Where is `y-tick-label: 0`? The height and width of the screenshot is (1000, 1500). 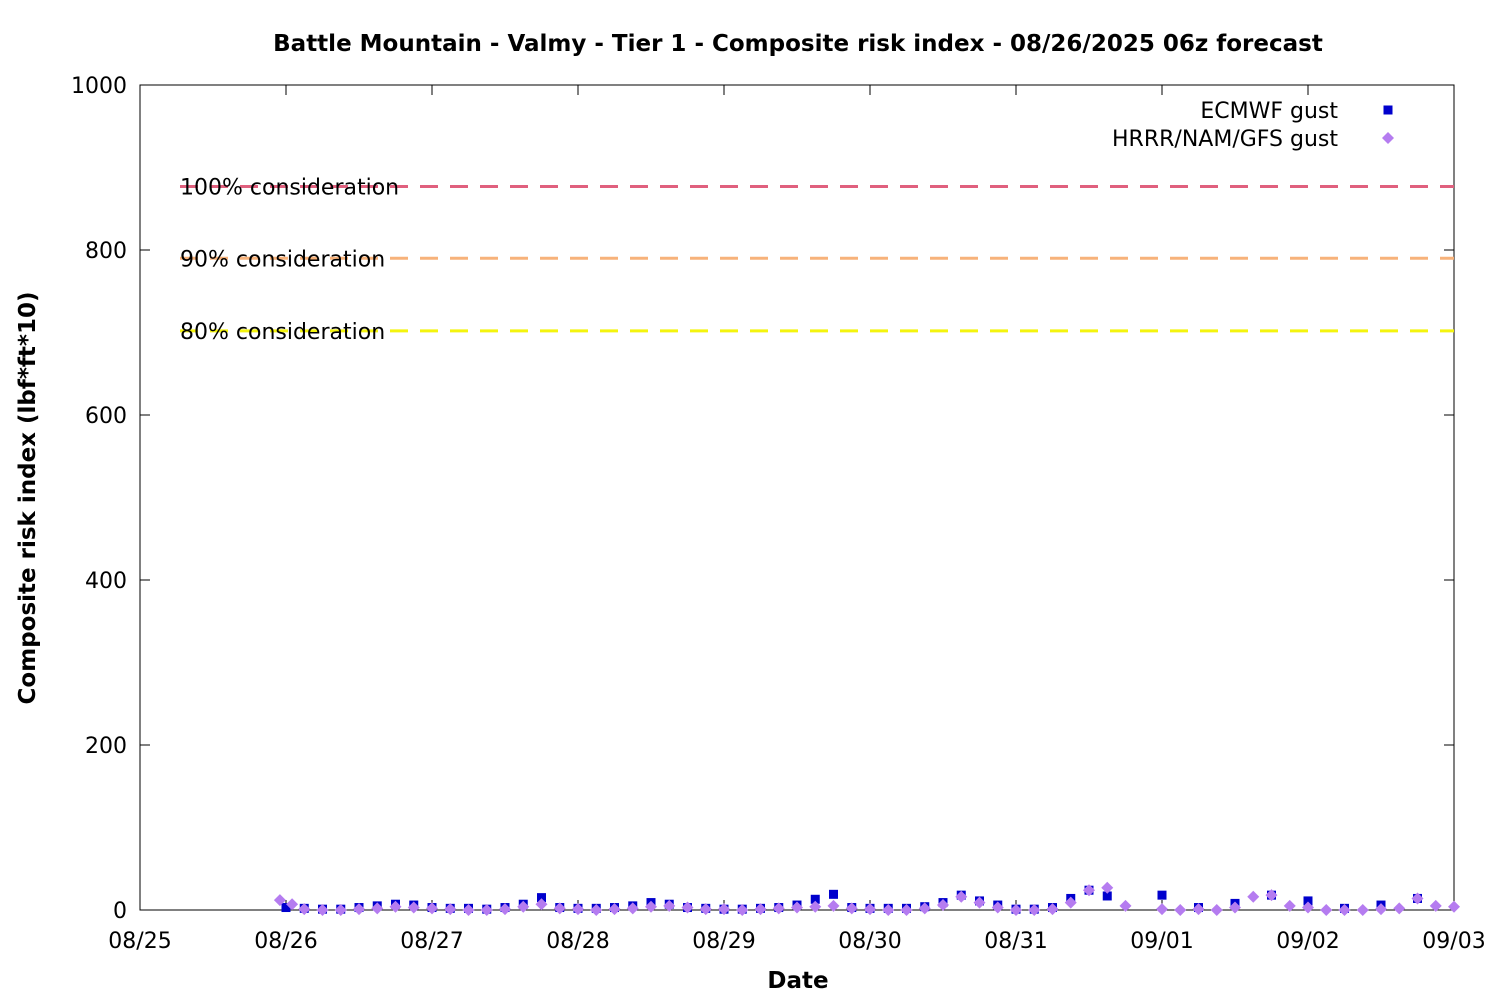
y-tick-label: 0 is located at coordinates (120, 911).